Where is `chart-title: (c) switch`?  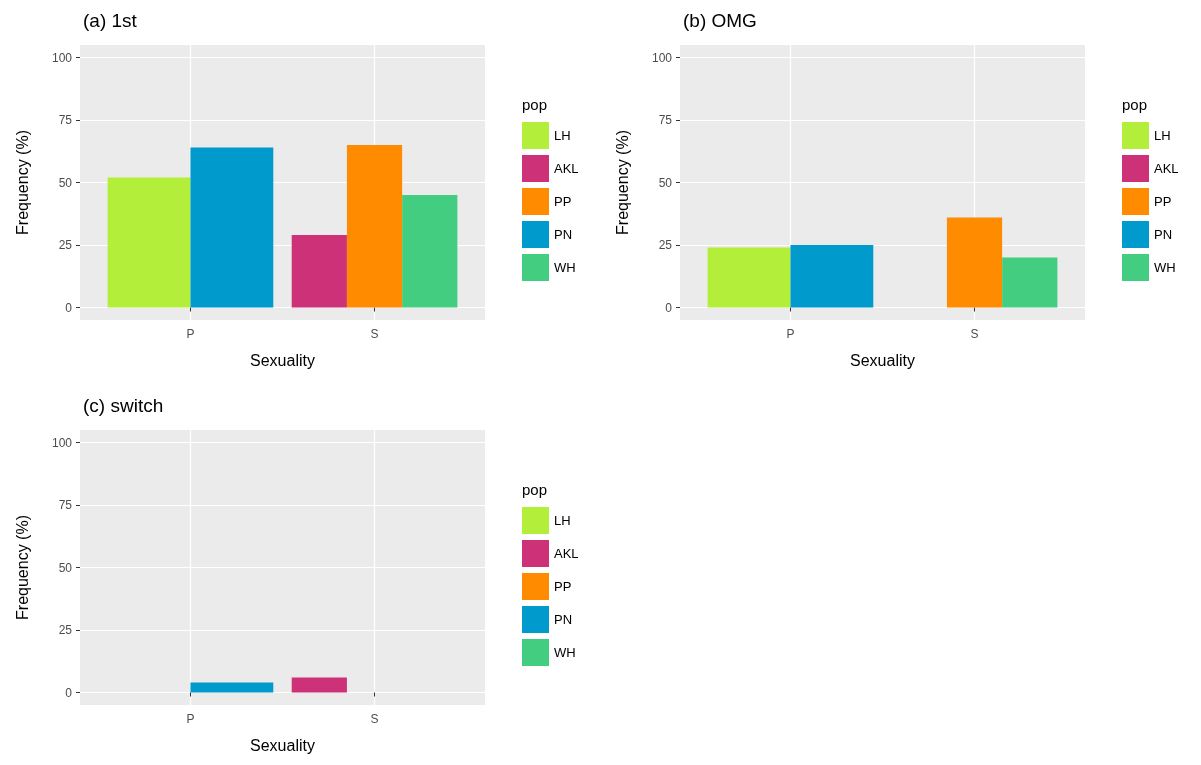
chart-title: (c) switch is located at coordinates (123, 405).